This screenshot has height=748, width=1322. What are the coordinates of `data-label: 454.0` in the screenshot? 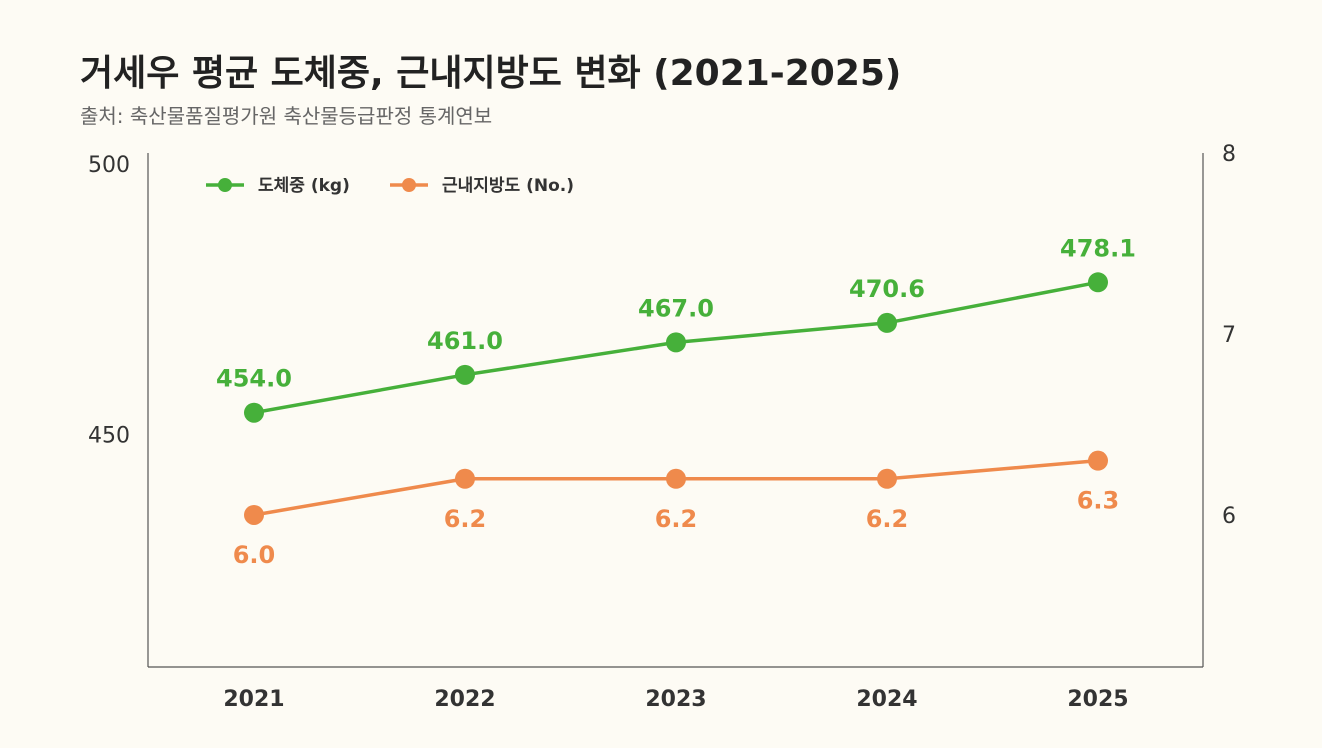 It's located at (254, 379).